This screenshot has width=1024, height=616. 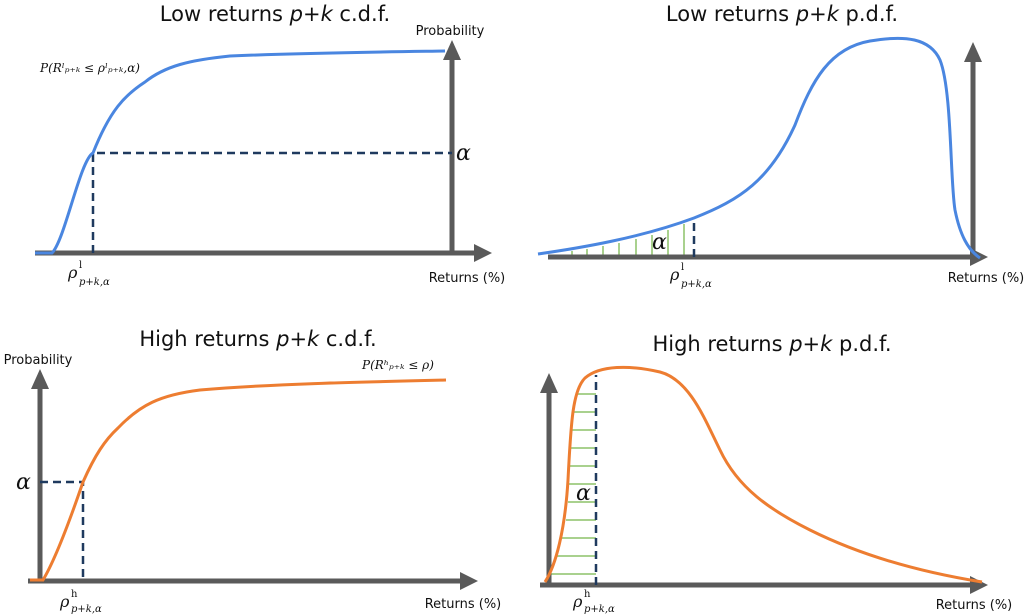 What do you see at coordinates (771, 344) in the screenshot?
I see `title-high-pdf: High returns p+k p.d.f.` at bounding box center [771, 344].